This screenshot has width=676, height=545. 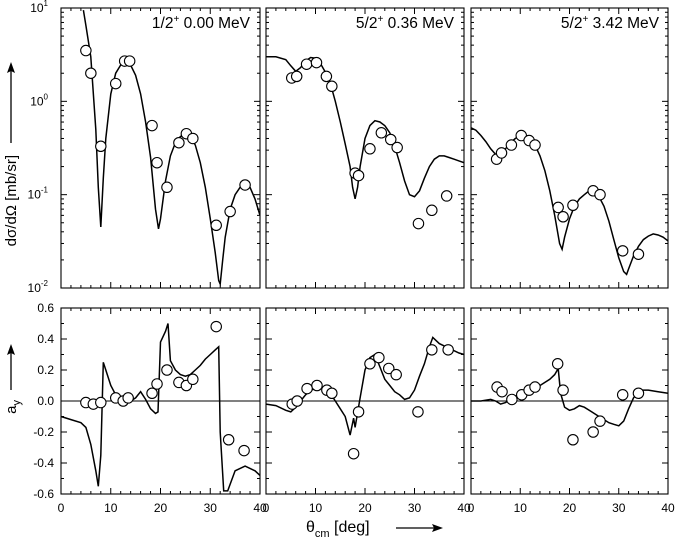 What do you see at coordinates (437, 528) in the screenshot?
I see `x-axis-arrow-head` at bounding box center [437, 528].